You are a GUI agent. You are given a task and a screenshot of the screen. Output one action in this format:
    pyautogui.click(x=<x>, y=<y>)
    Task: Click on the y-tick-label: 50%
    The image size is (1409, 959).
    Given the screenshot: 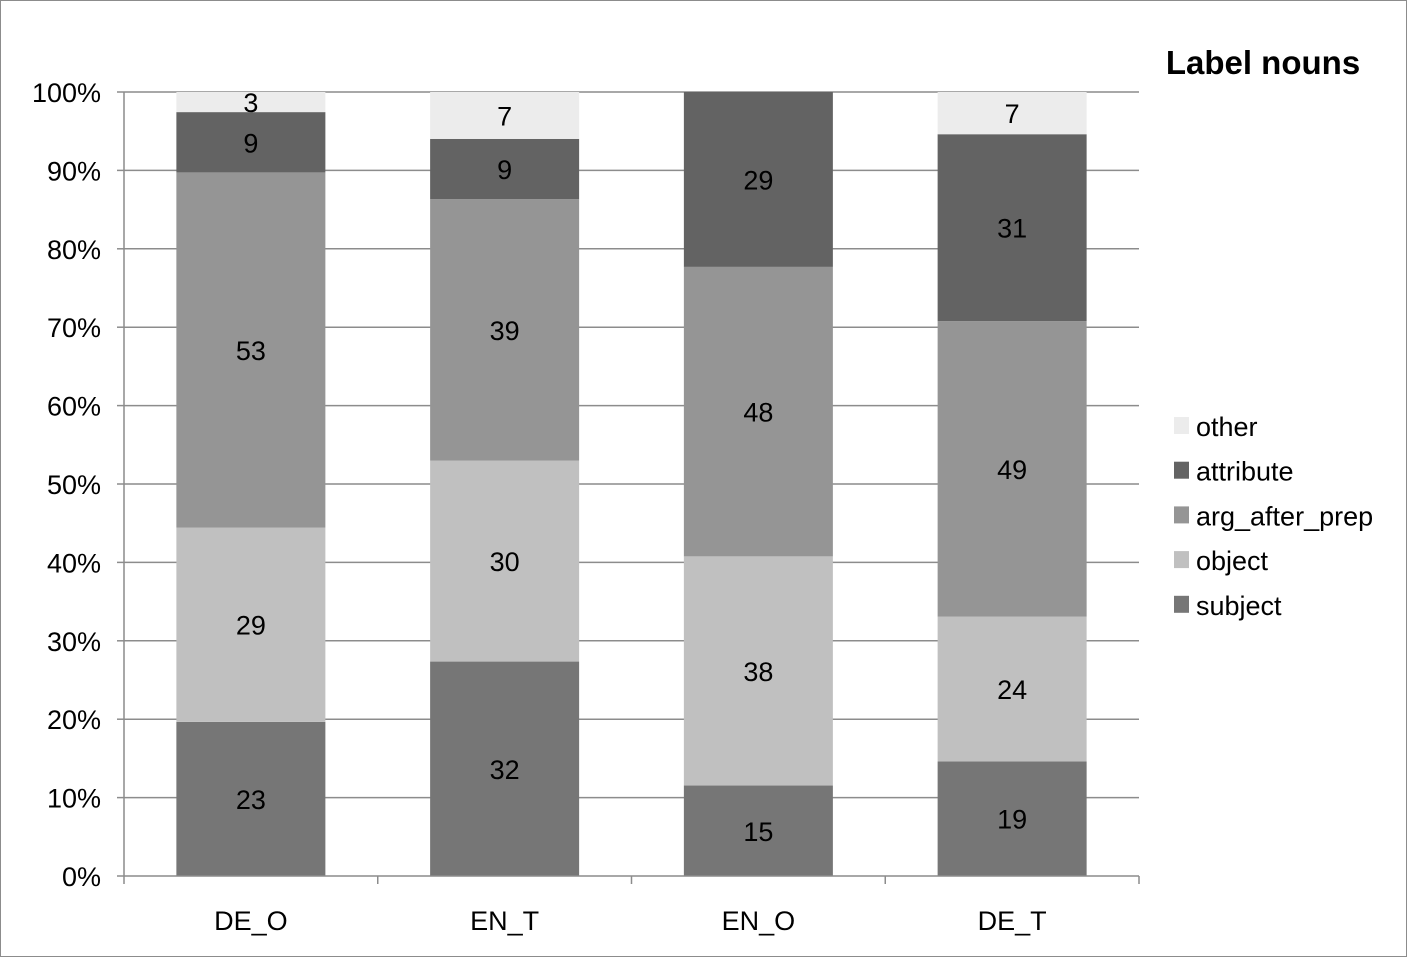 What is the action you would take?
    pyautogui.click(x=74, y=485)
    